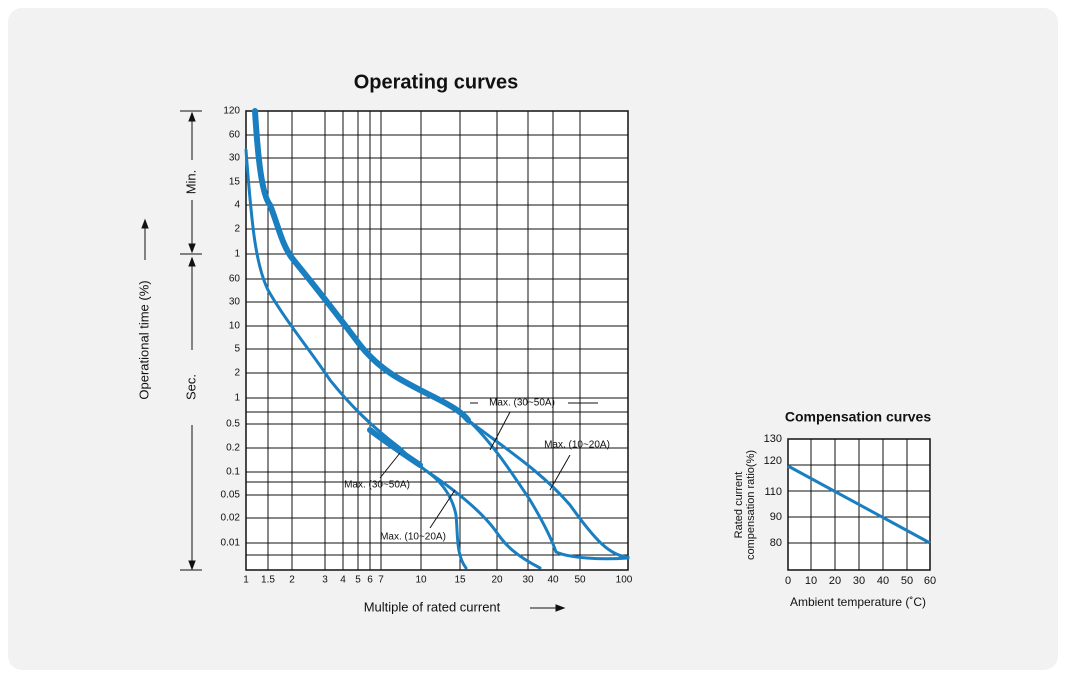 The image size is (1066, 684). What do you see at coordinates (776, 543) in the screenshot?
I see `y-tick-label: 80` at bounding box center [776, 543].